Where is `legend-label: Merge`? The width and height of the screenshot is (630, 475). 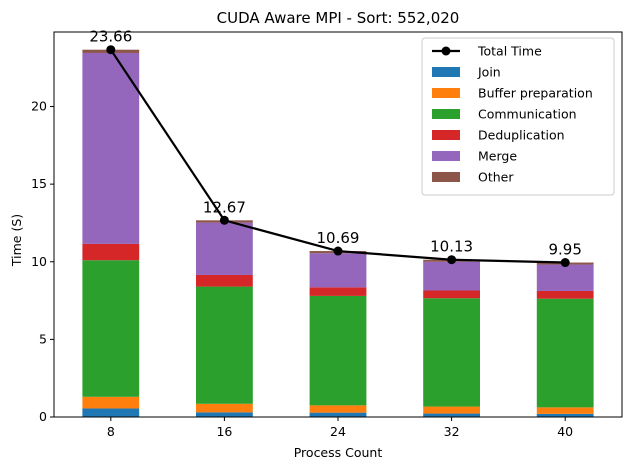 legend-label: Merge is located at coordinates (497, 156).